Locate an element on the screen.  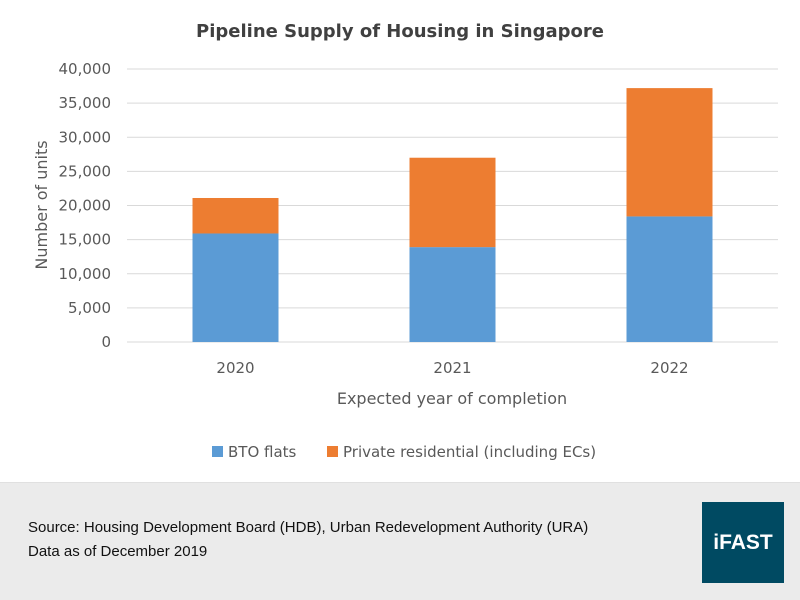
data-date-text: Data as of December 2019 is located at coordinates (118, 551).